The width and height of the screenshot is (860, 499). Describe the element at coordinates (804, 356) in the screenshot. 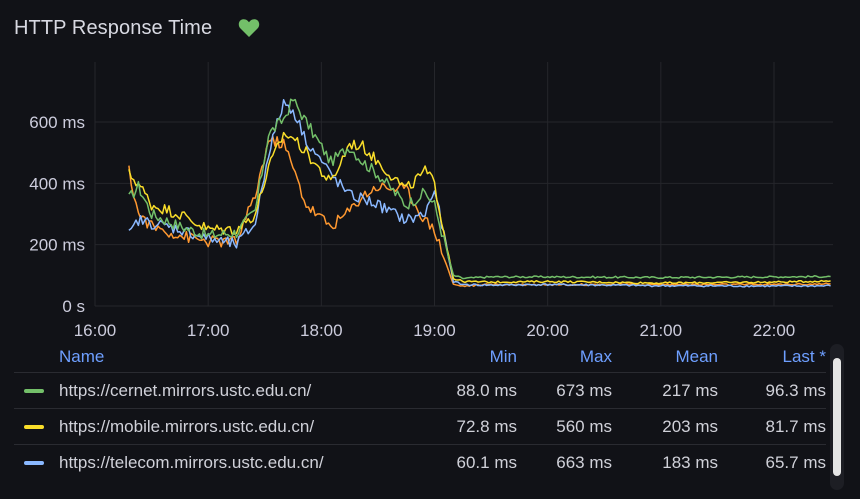

I see `legend-header-last: Last *` at that location.